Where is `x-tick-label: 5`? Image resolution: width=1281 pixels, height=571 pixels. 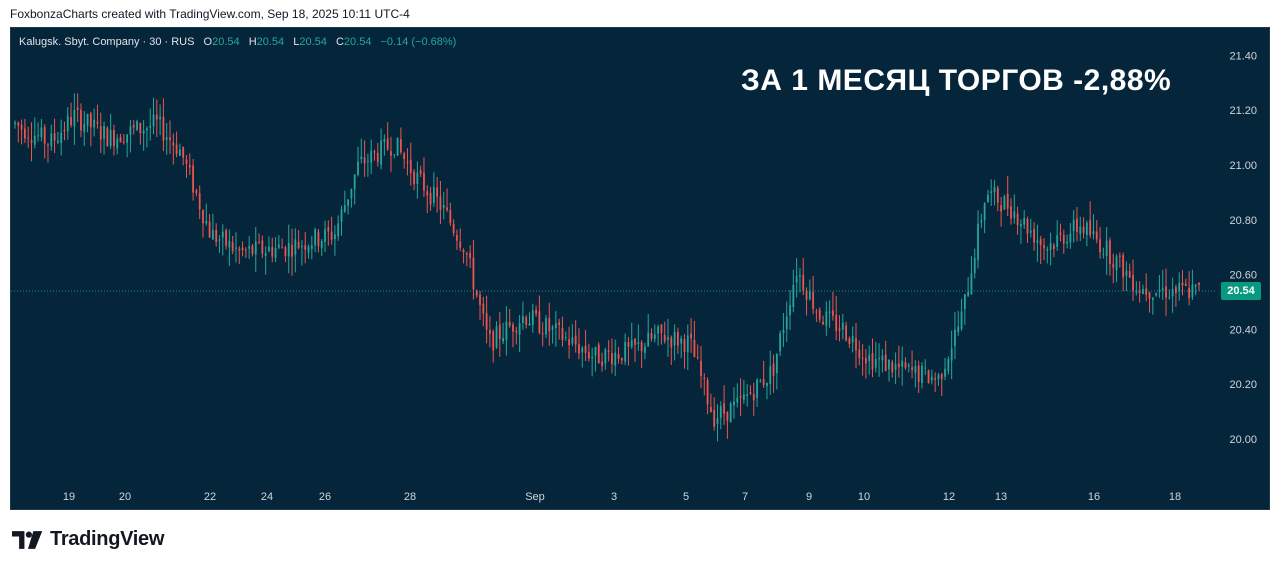 x-tick-label: 5 is located at coordinates (686, 497).